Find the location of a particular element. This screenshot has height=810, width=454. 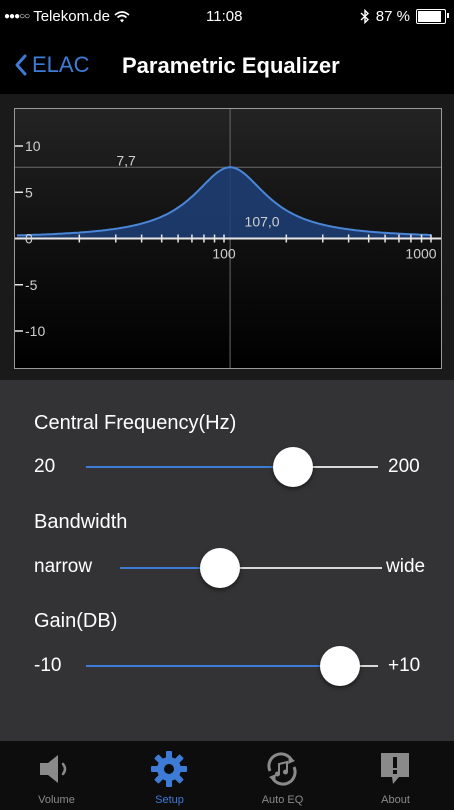

frequency-min-label: 20 is located at coordinates (45, 466).